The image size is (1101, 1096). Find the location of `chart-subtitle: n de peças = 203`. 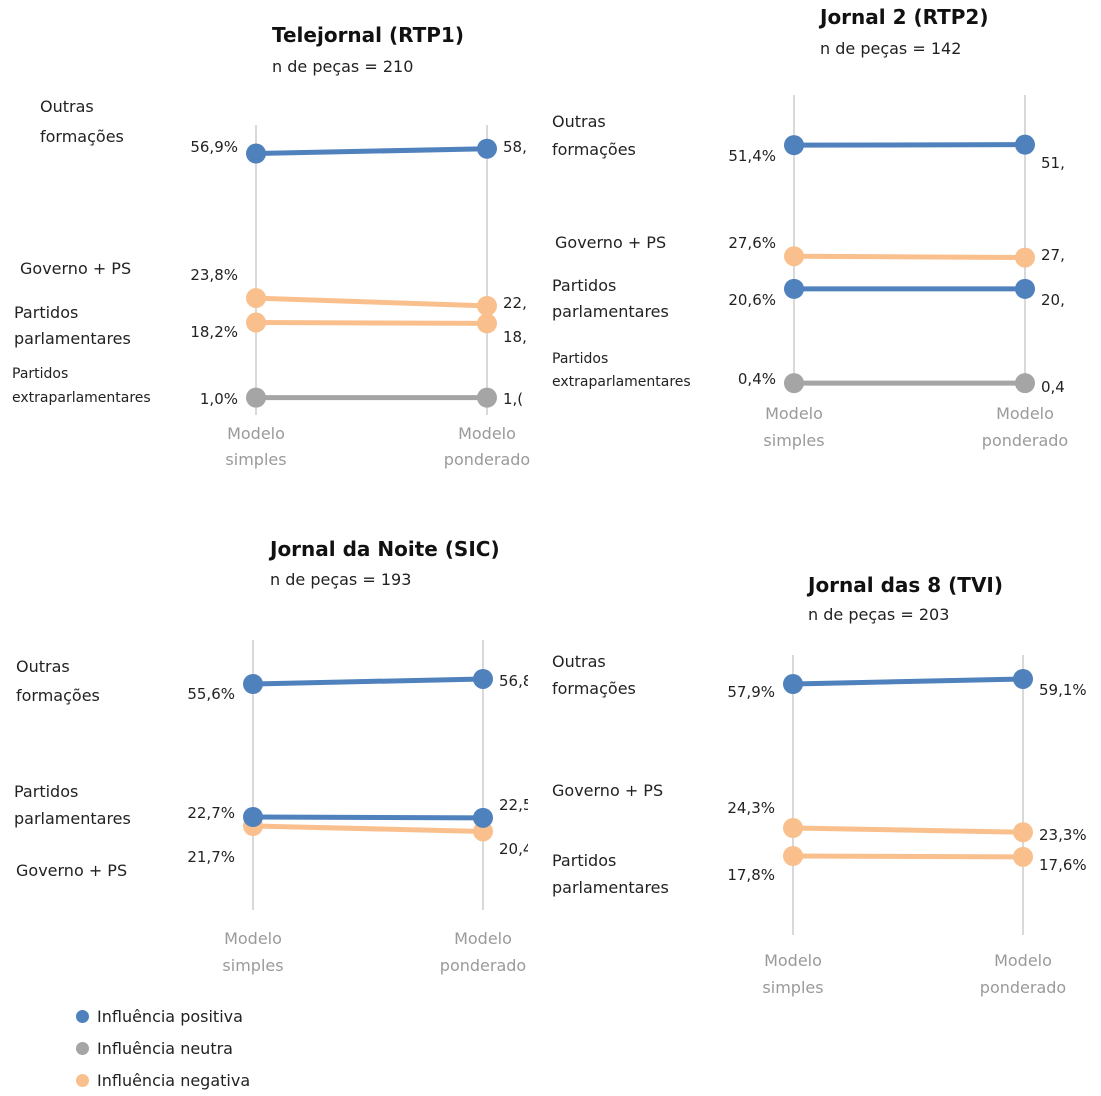

chart-subtitle: n de peças = 203 is located at coordinates (878, 614).